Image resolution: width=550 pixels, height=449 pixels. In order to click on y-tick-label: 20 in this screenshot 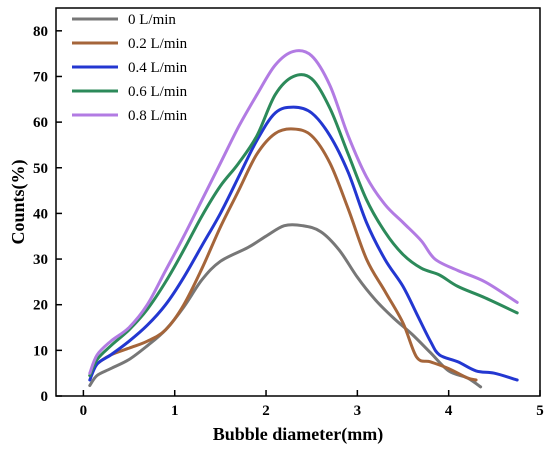, I will do `click(40, 306)`.